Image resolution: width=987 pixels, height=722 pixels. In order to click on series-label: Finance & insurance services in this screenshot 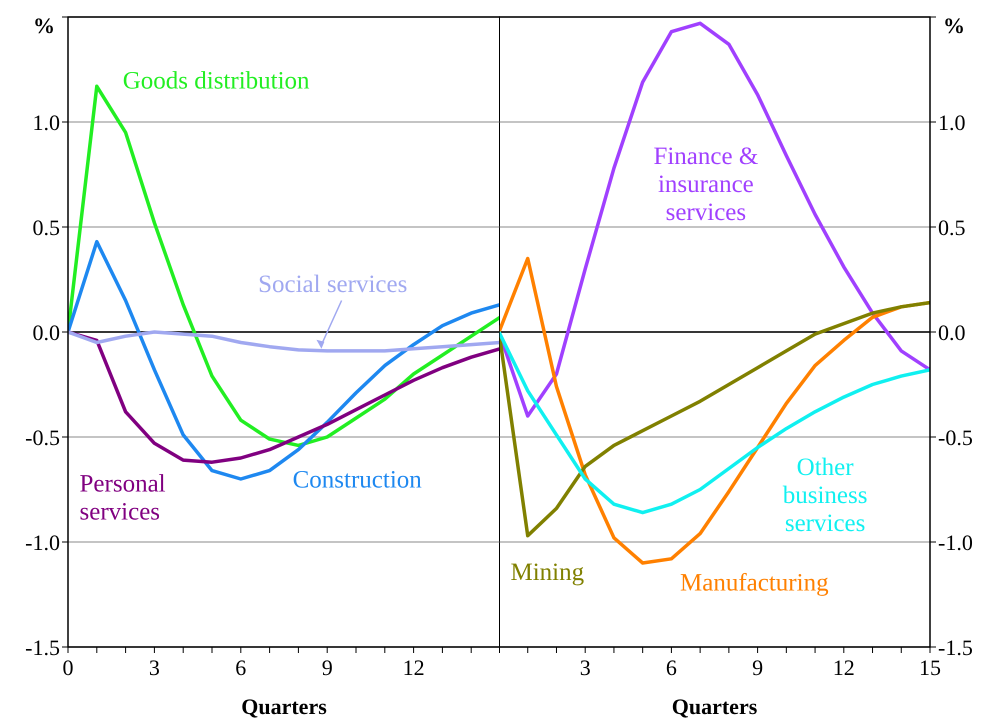, I will do `click(705, 184)`.